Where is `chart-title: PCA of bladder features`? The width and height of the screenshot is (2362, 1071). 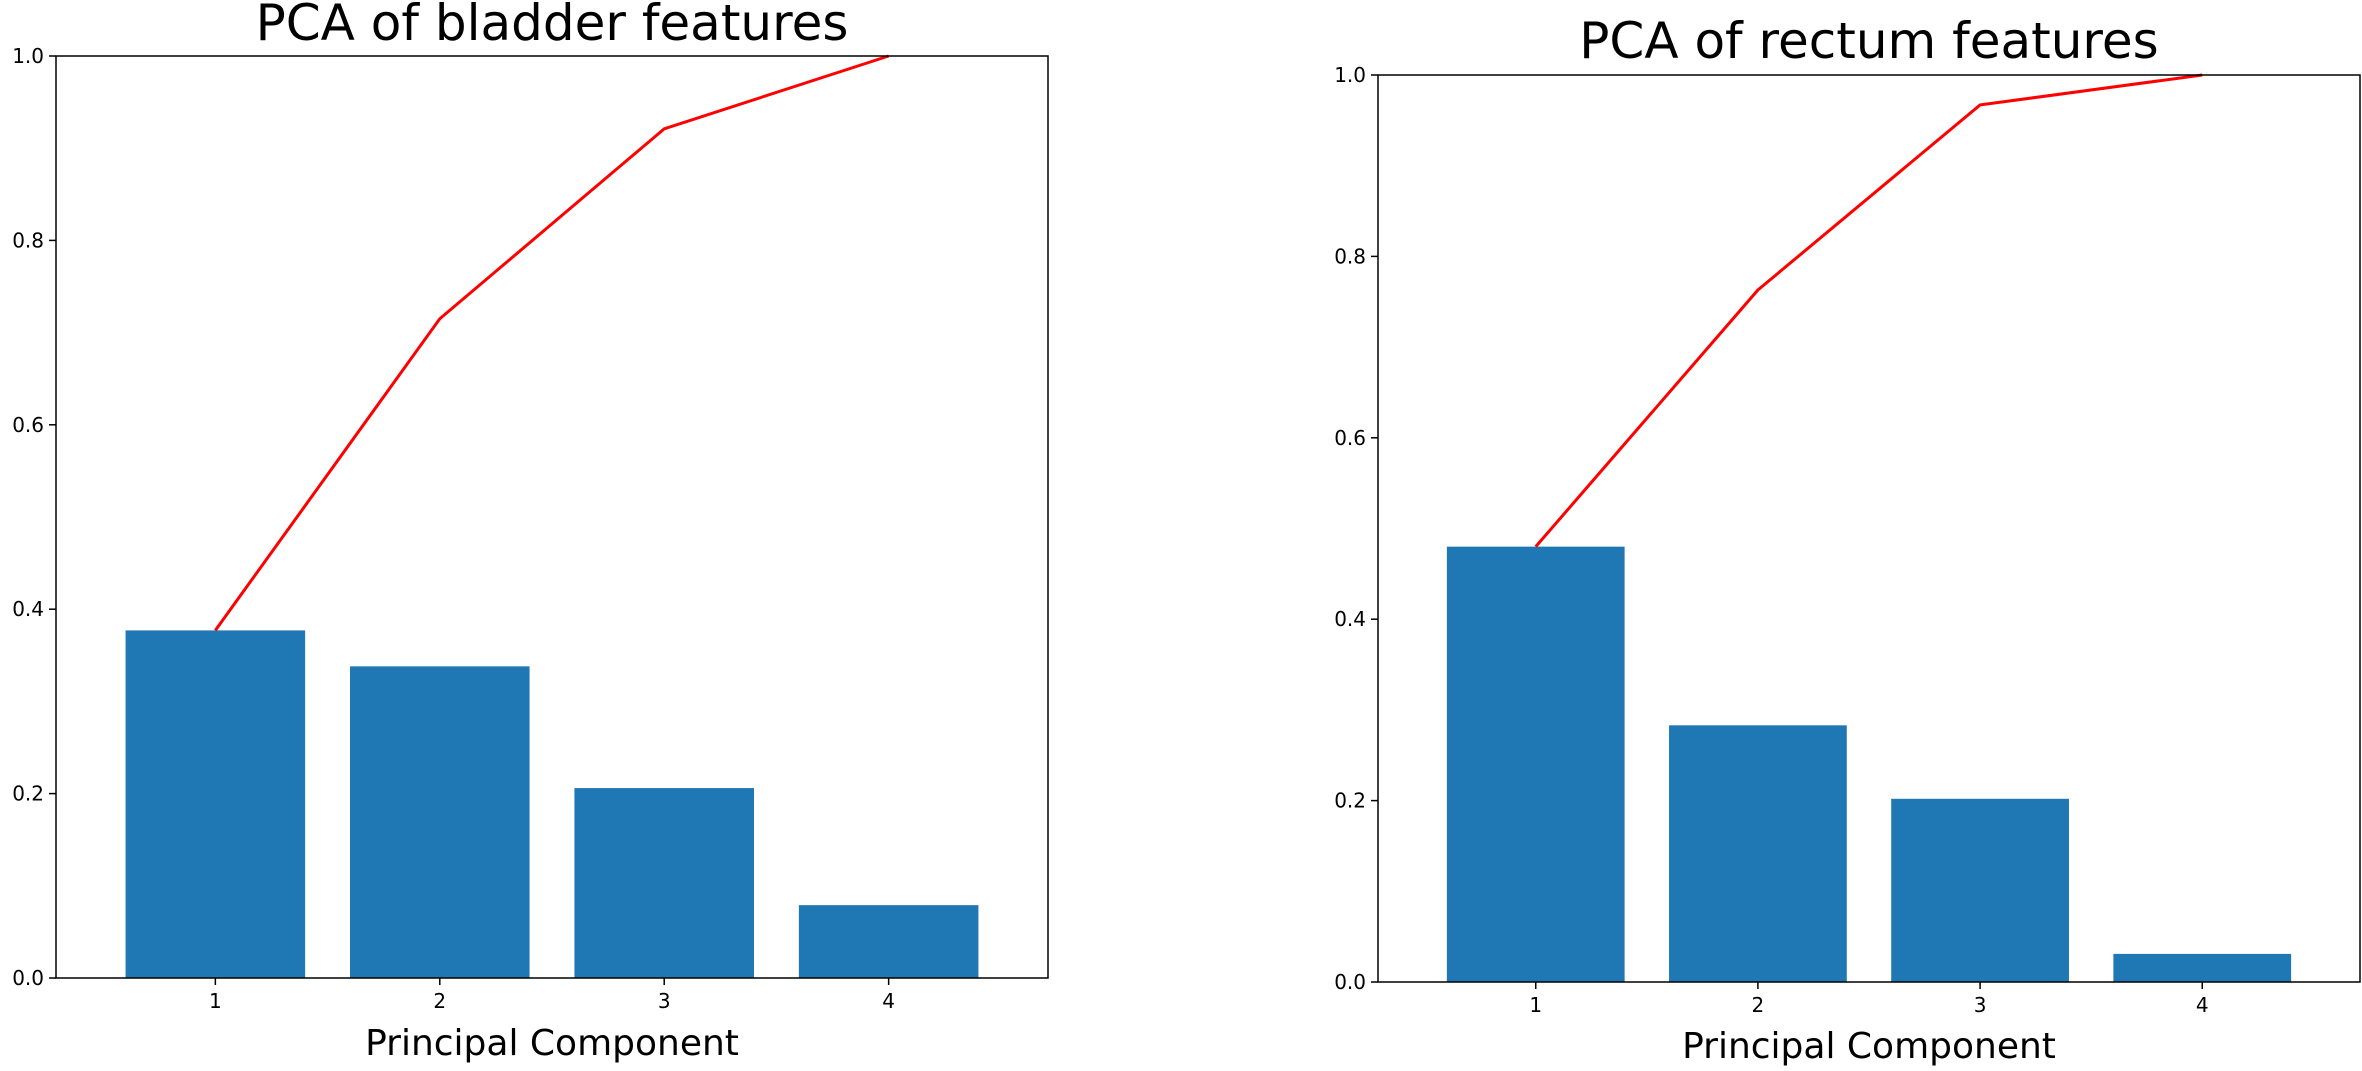
chart-title: PCA of bladder features is located at coordinates (552, 26).